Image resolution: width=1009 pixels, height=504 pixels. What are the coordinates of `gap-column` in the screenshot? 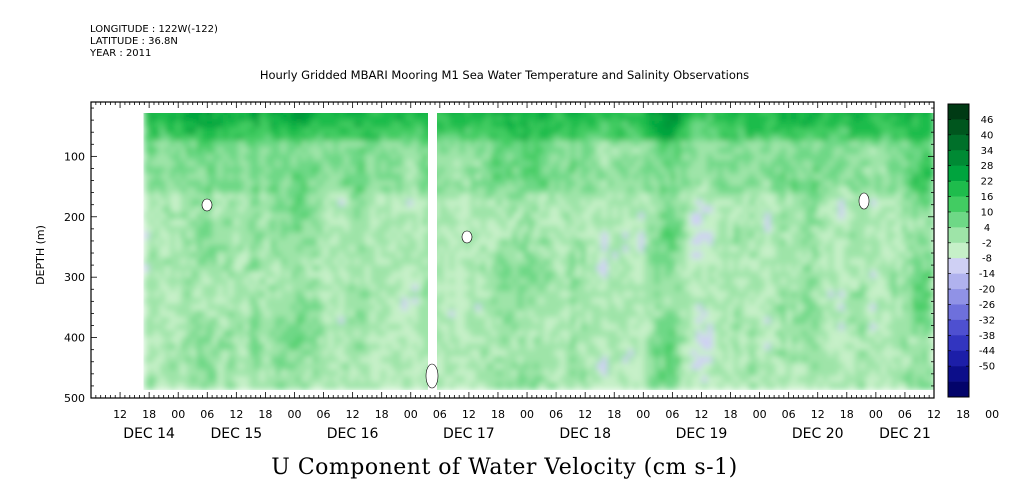 It's located at (432, 254).